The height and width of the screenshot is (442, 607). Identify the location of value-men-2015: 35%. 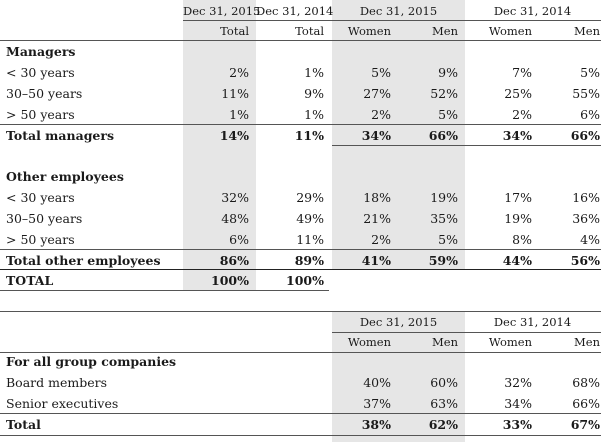
(444, 218).